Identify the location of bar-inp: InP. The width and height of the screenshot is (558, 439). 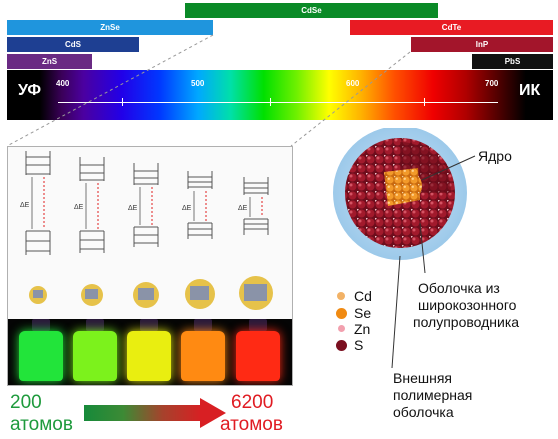
(482, 44).